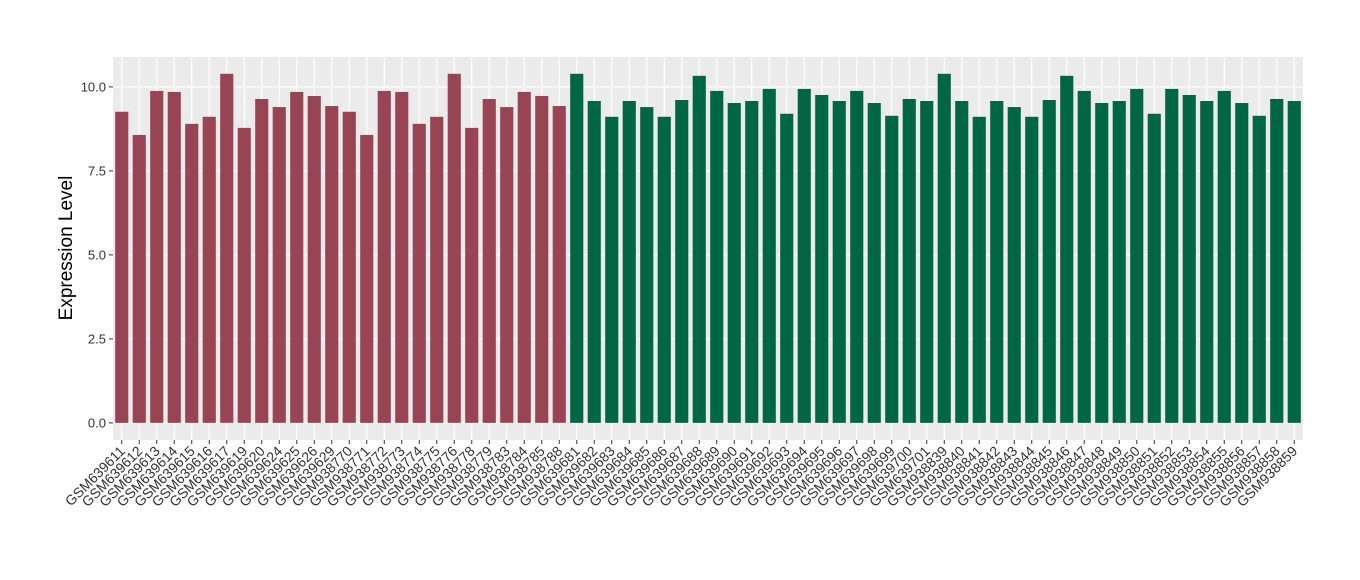  What do you see at coordinates (97, 422) in the screenshot?
I see `y-tick-label: 0.0` at bounding box center [97, 422].